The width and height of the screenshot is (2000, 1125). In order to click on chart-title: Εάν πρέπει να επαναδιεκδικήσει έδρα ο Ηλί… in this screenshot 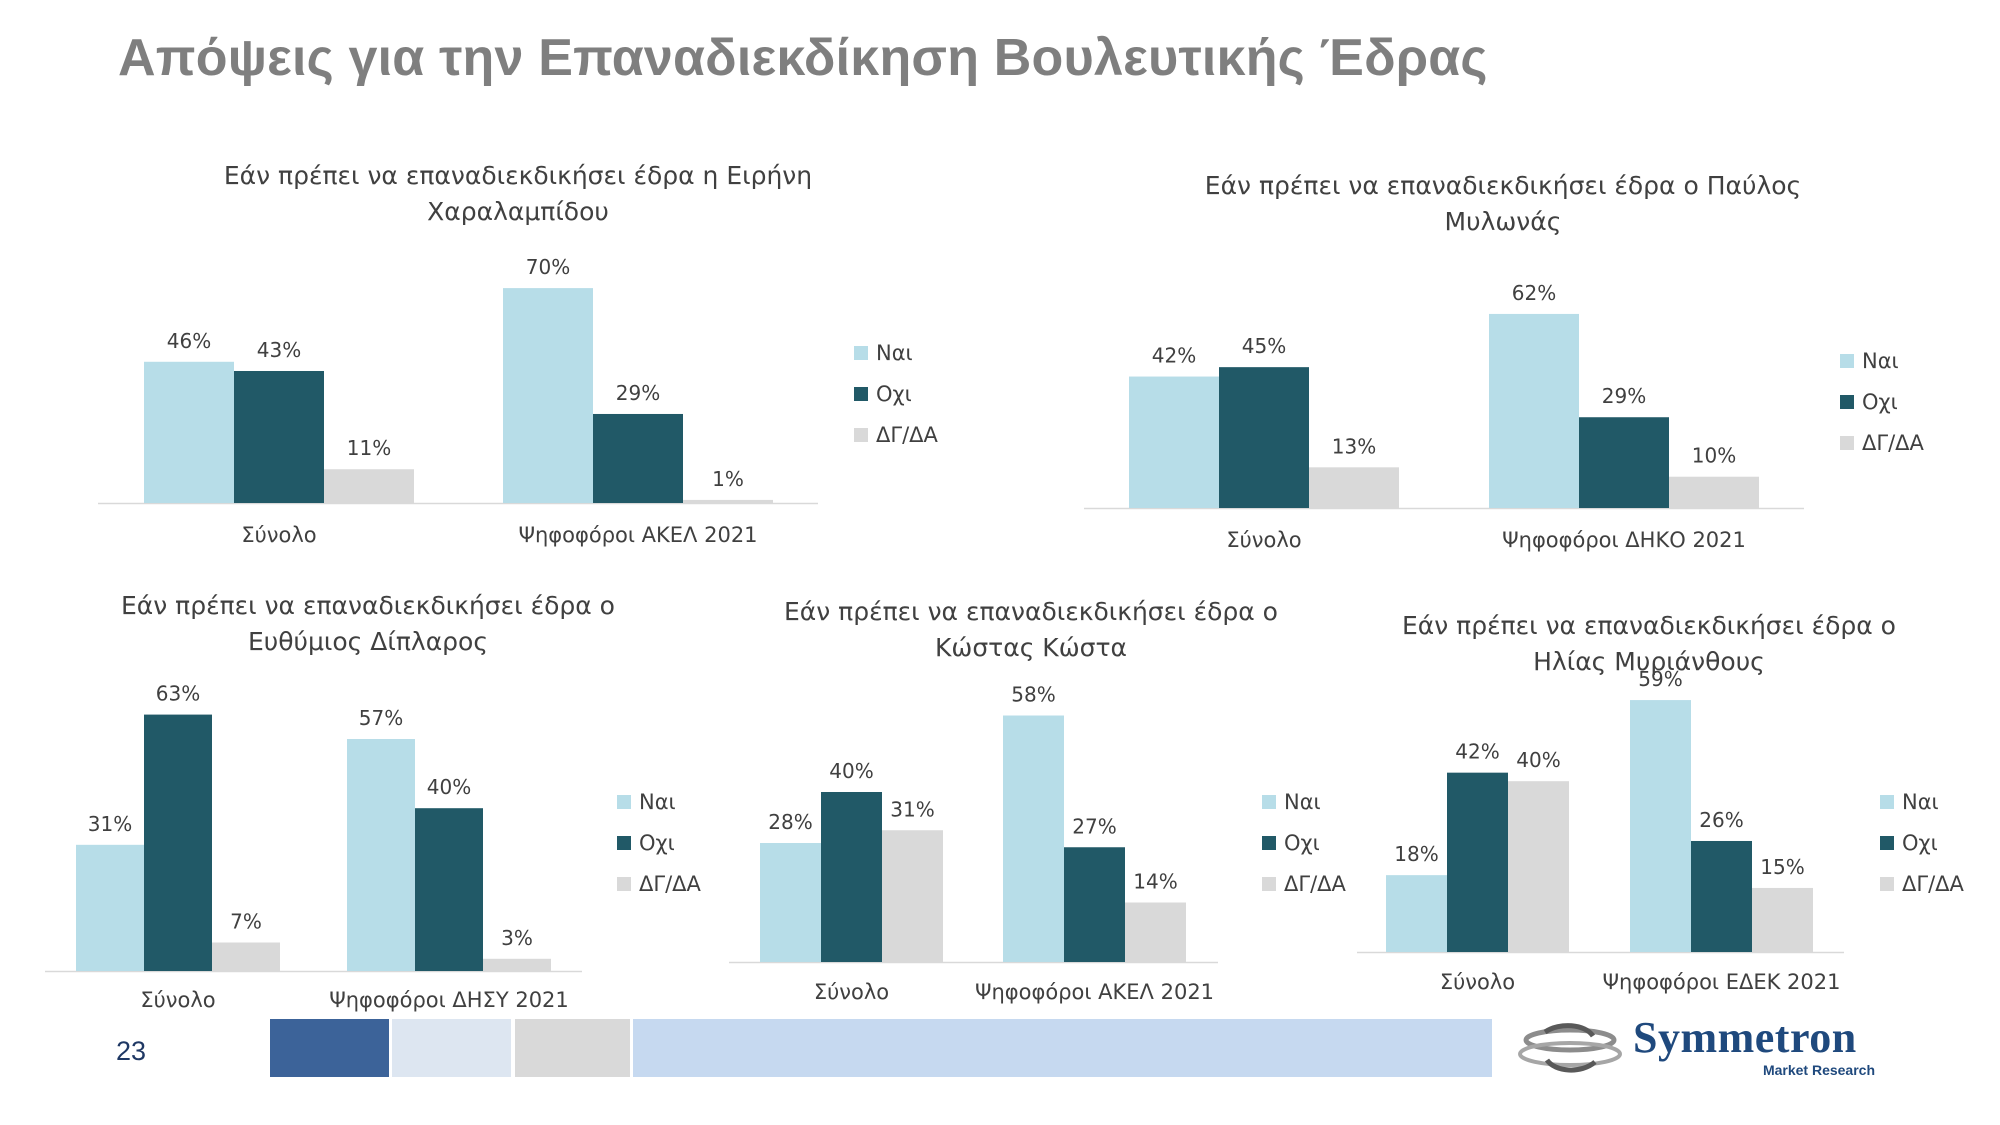, I will do `click(1614, 644)`.